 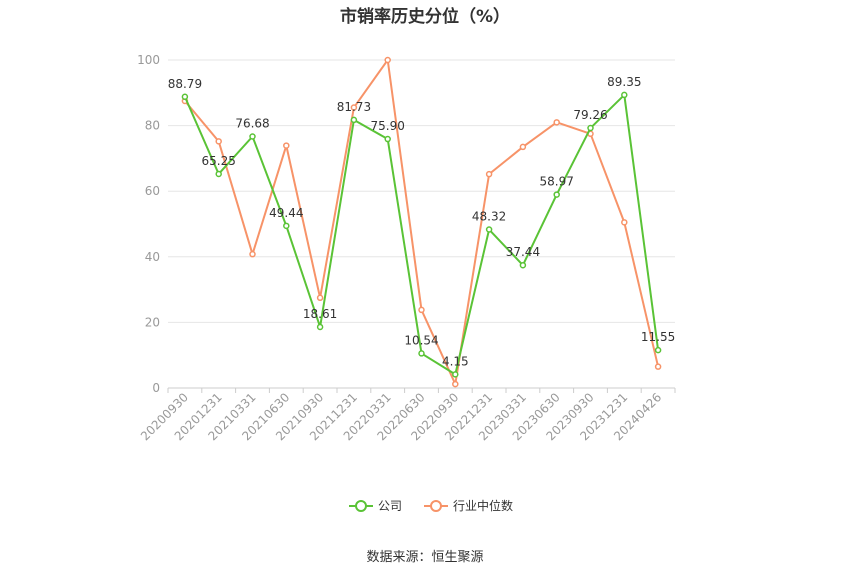 I want to click on data-label: 75.90, so click(x=388, y=126).